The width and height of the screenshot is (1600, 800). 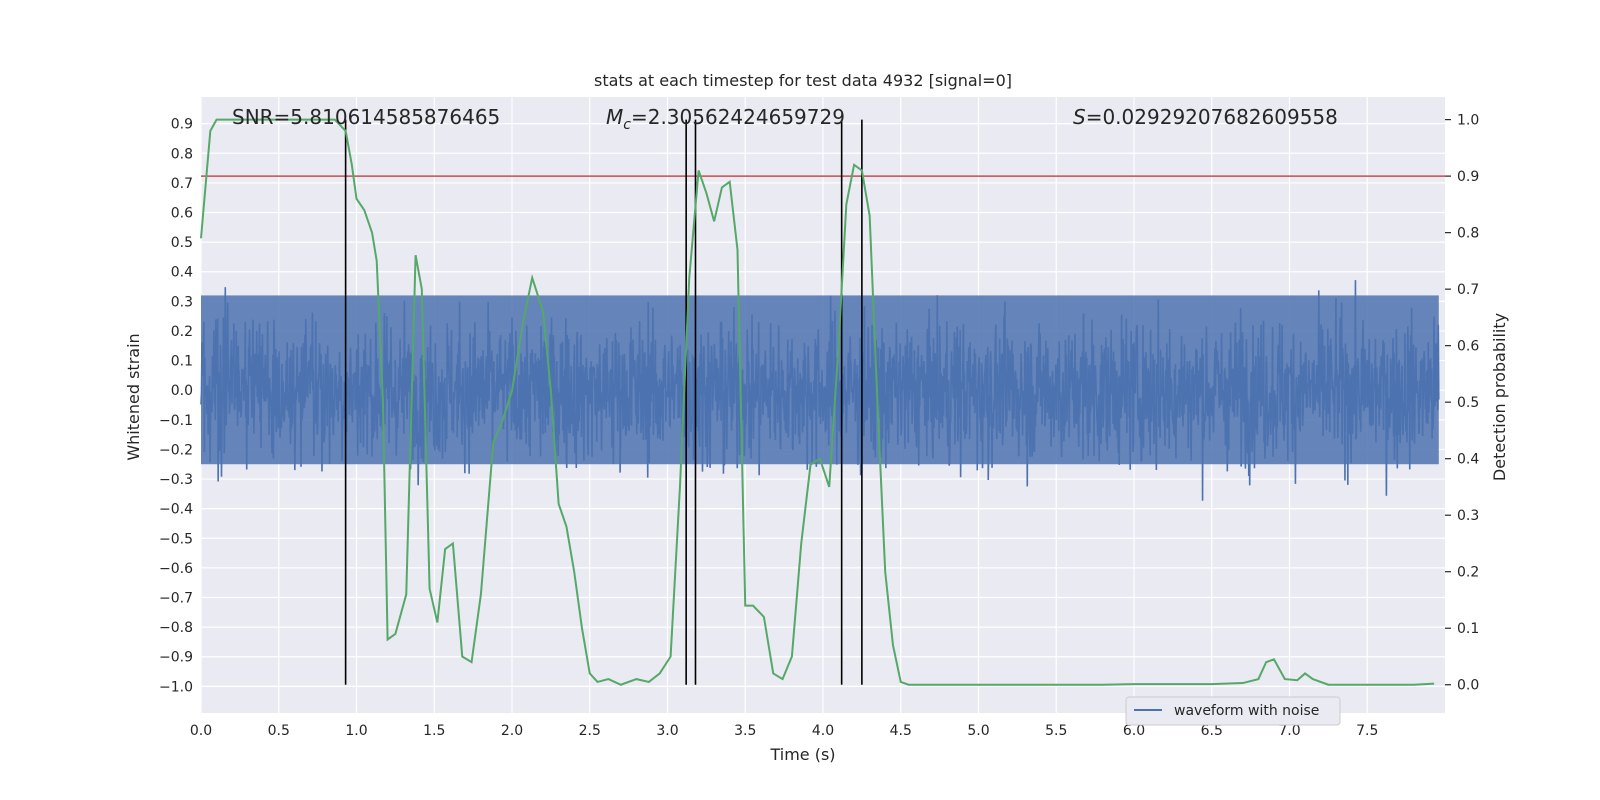 What do you see at coordinates (176, 539) in the screenshot?
I see `y-left-tick-label: −0.5` at bounding box center [176, 539].